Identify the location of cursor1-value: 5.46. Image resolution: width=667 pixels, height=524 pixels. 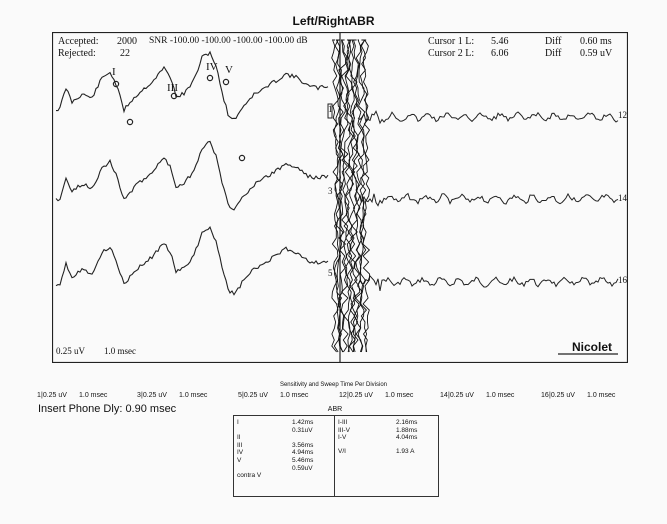
(500, 41).